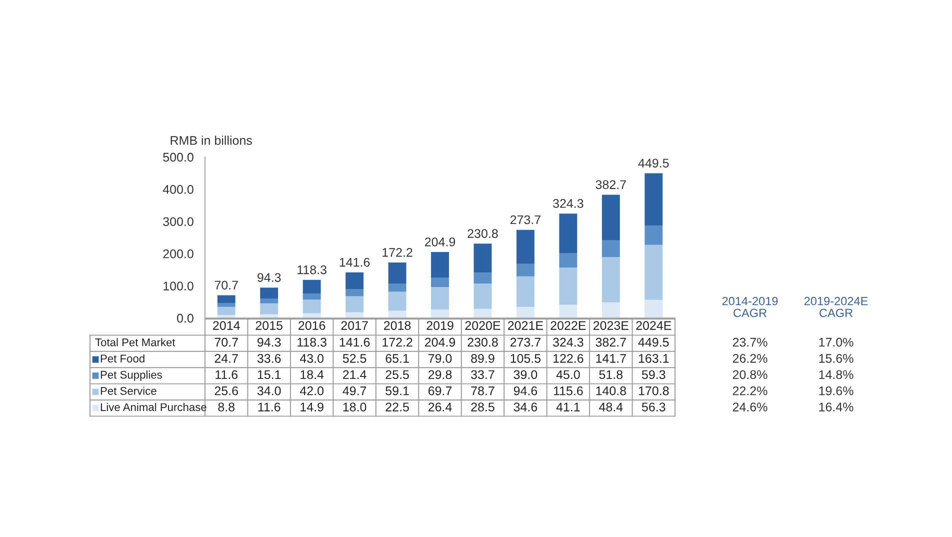 The height and width of the screenshot is (537, 952). Describe the element at coordinates (653, 163) in the screenshot. I see `total-label: 449.5` at that location.